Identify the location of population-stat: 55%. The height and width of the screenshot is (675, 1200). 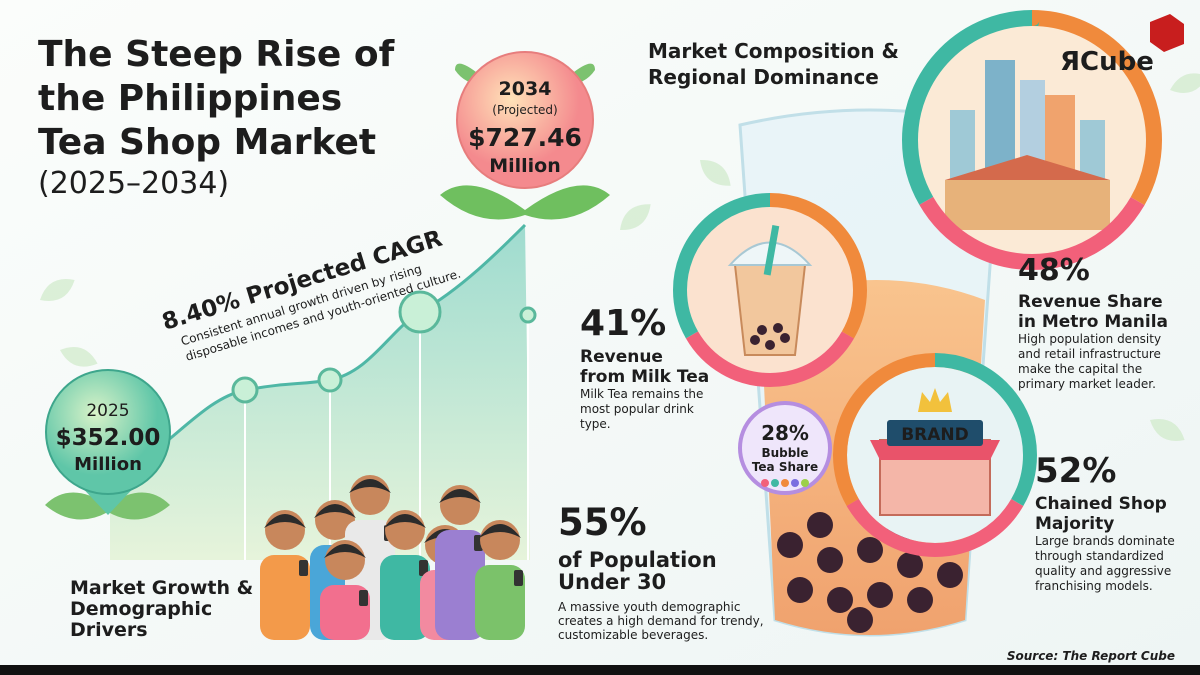
(602, 522).